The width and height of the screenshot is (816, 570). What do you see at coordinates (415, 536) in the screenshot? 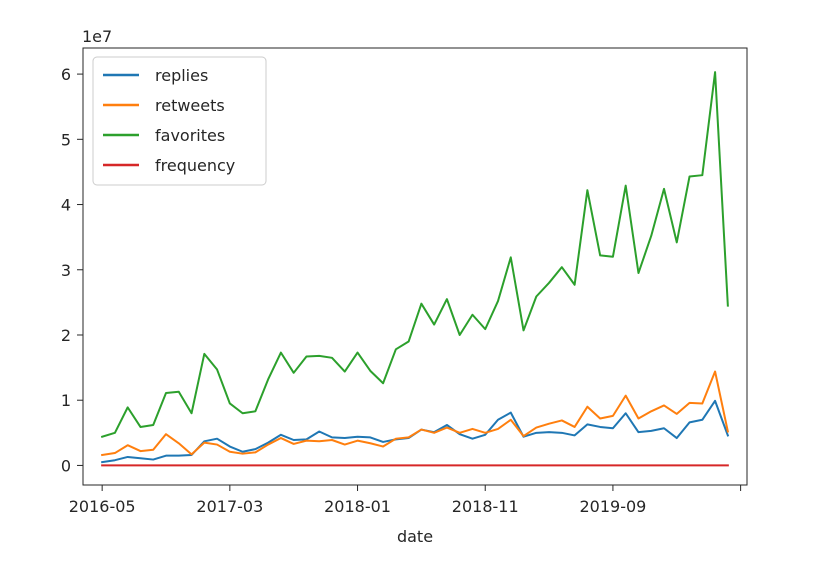
I see `x-axis-label: date` at bounding box center [415, 536].